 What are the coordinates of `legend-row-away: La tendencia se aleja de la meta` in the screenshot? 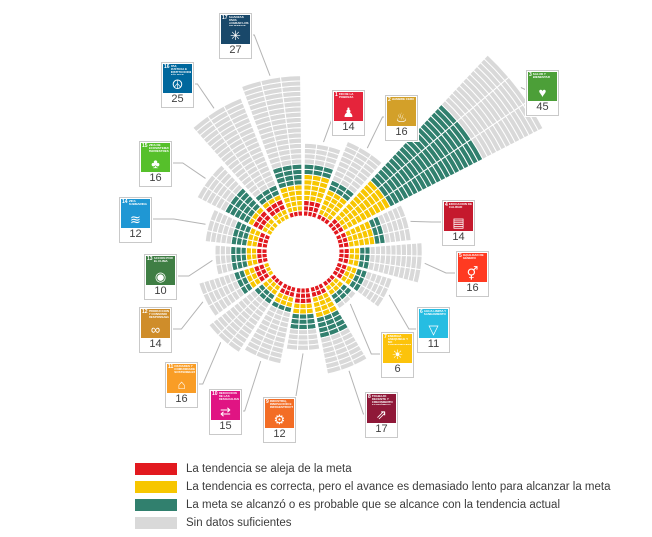 It's located at (372, 469).